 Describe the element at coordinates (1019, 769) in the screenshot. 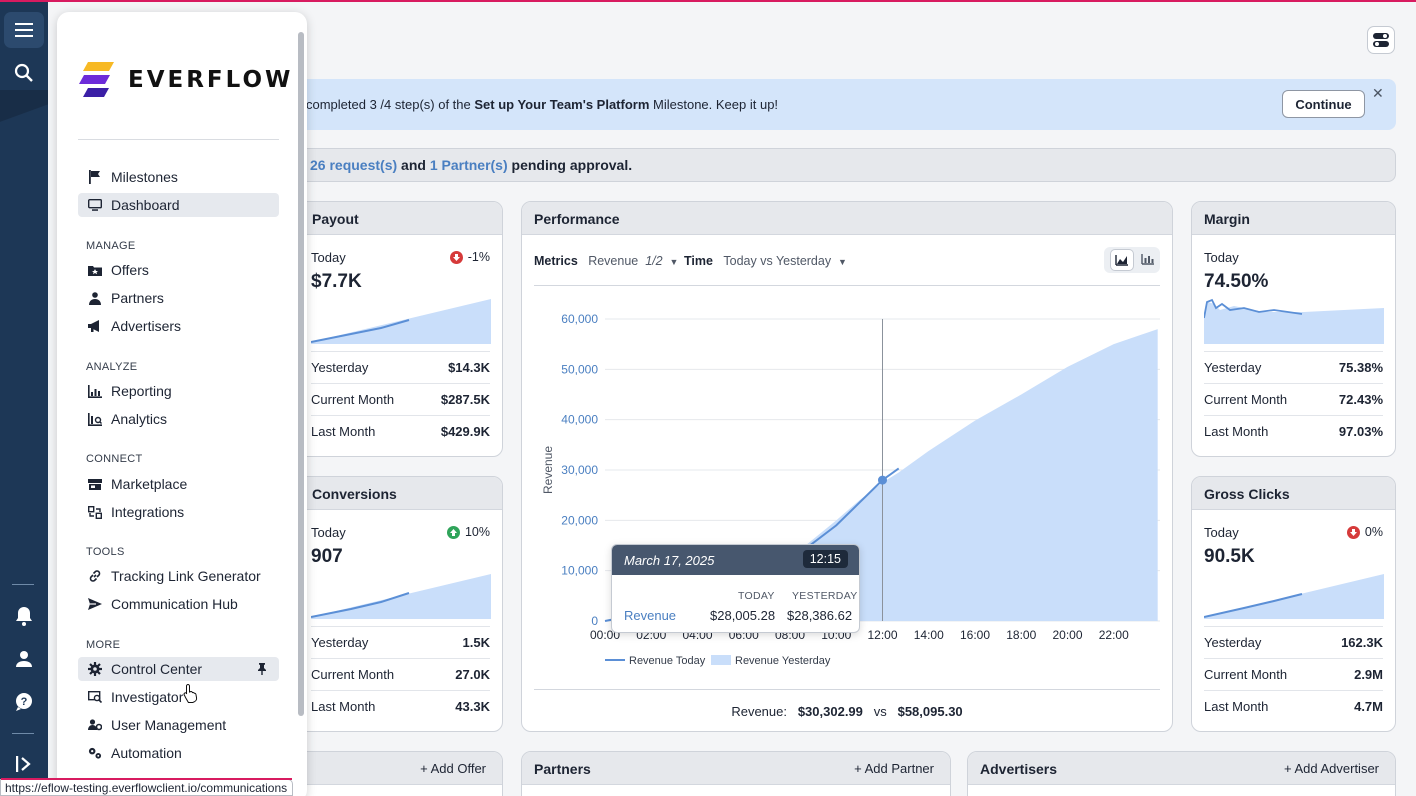

I see `advertisers-title: Advertisers` at that location.